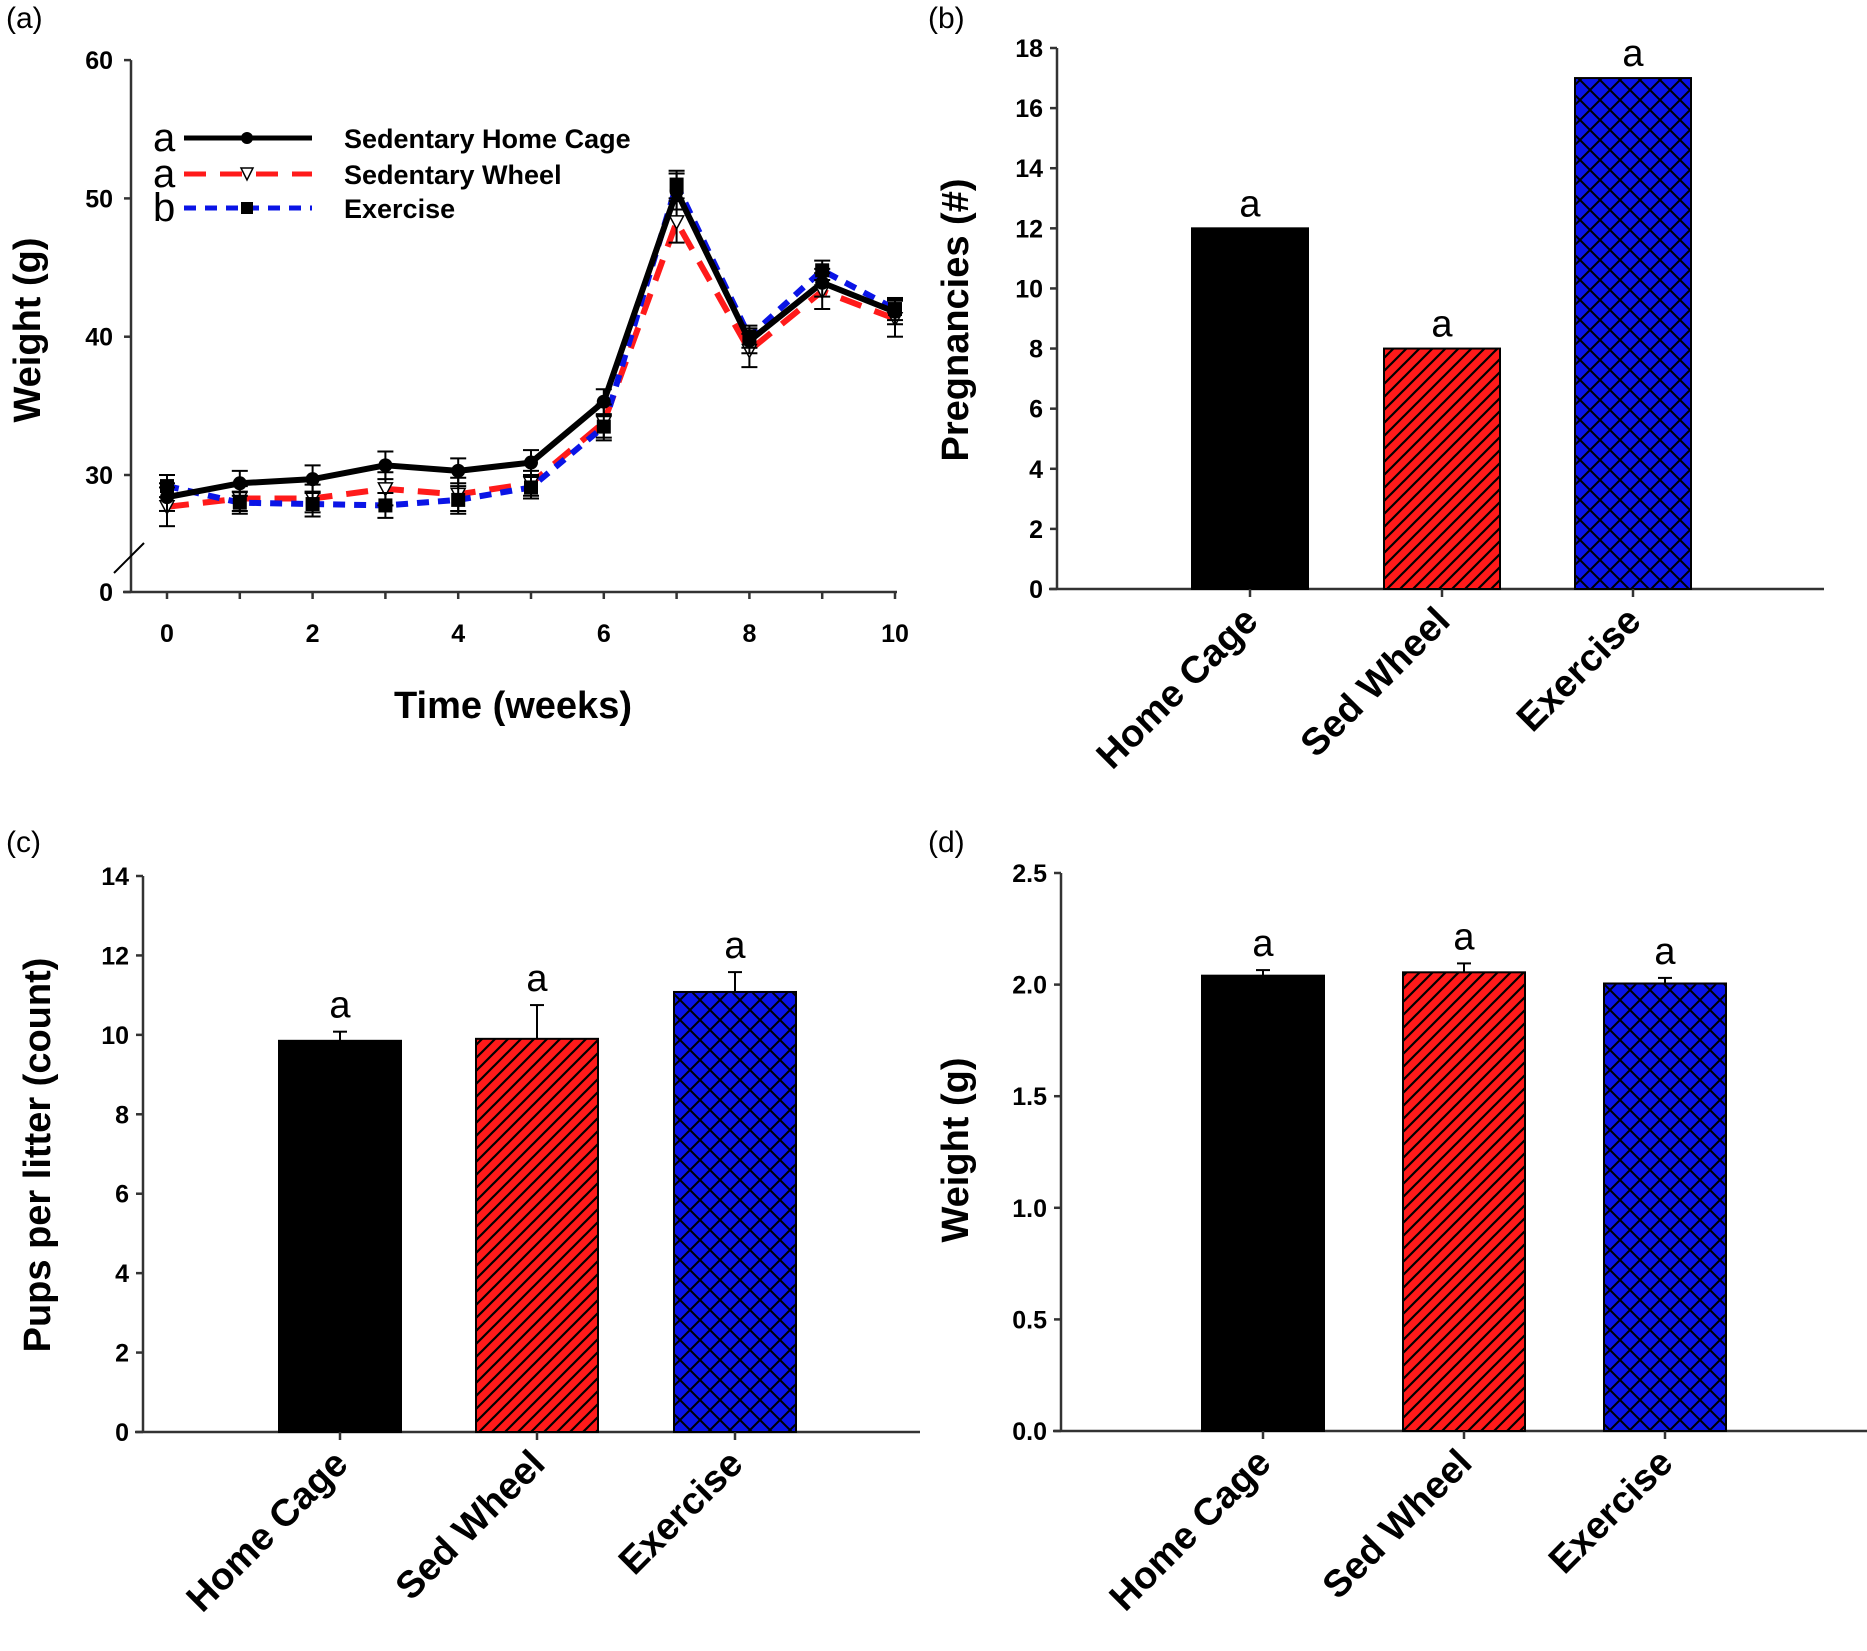 The height and width of the screenshot is (1651, 1867). Describe the element at coordinates (122, 1354) in the screenshot. I see `panel-c-y-tick-label: 2` at that location.